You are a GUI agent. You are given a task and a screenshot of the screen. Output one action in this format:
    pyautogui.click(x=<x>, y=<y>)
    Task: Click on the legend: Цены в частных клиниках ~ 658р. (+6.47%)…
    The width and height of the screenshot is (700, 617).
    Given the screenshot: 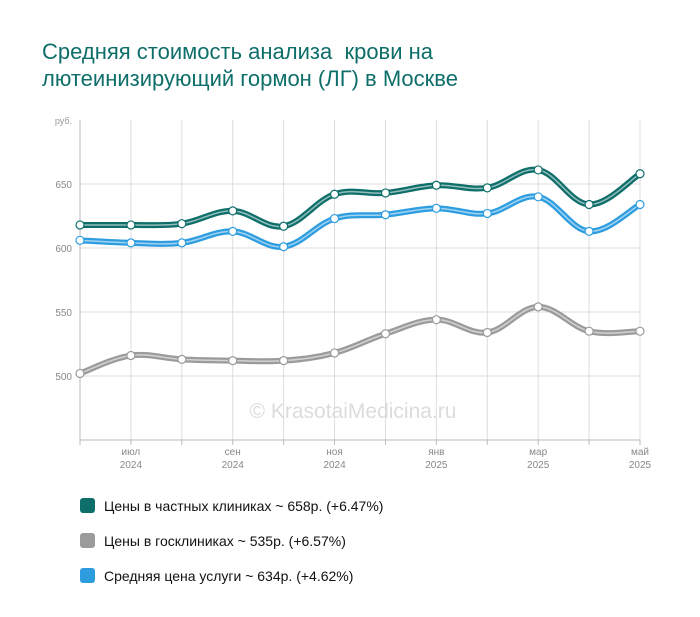 What is the action you would take?
    pyautogui.click(x=231, y=540)
    